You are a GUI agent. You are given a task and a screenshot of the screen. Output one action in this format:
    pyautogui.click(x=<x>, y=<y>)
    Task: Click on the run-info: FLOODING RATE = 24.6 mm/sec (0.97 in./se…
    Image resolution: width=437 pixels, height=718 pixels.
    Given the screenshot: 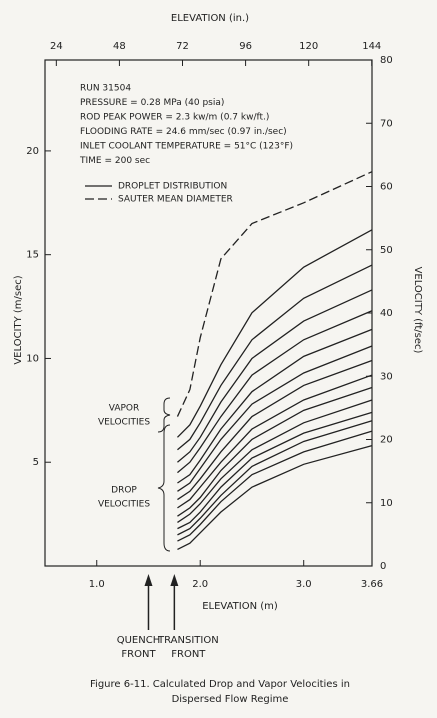 What is the action you would take?
    pyautogui.click(x=183, y=132)
    